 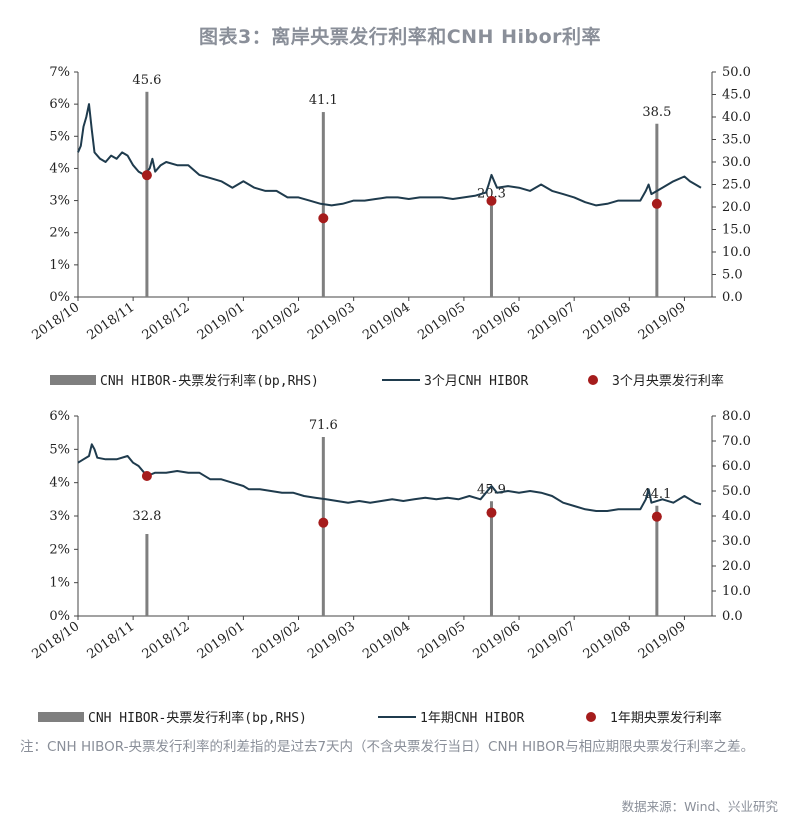 What do you see at coordinates (736, 466) in the screenshot?
I see `right-tick-label: 60.0` at bounding box center [736, 466].